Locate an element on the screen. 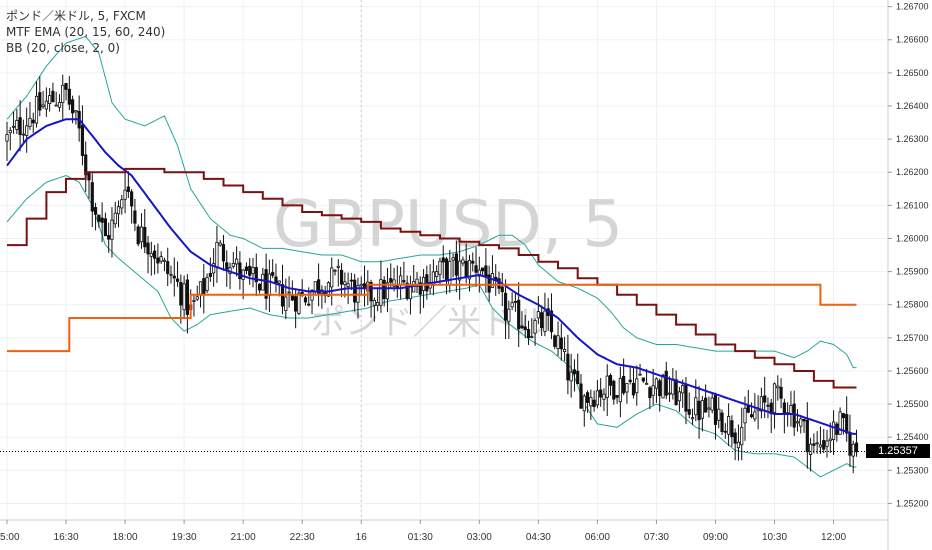 Image resolution: width=932 pixels, height=550 pixels. y-tick-label: 1.25400 is located at coordinates (912, 437).